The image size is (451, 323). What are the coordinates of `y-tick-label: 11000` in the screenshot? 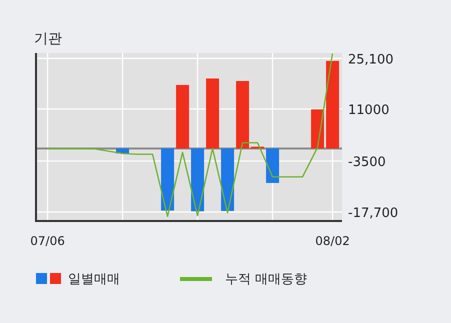 It's located at (369, 110).